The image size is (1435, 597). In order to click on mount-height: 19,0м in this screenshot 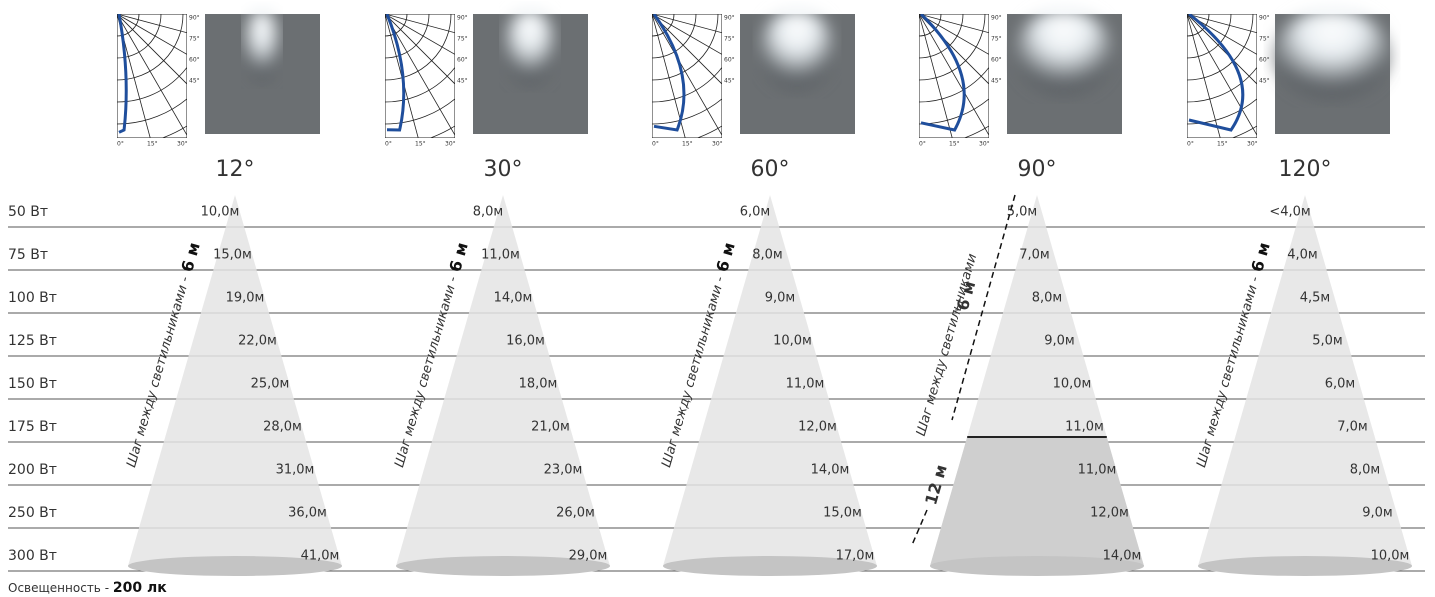, I will do `click(245, 298)`.